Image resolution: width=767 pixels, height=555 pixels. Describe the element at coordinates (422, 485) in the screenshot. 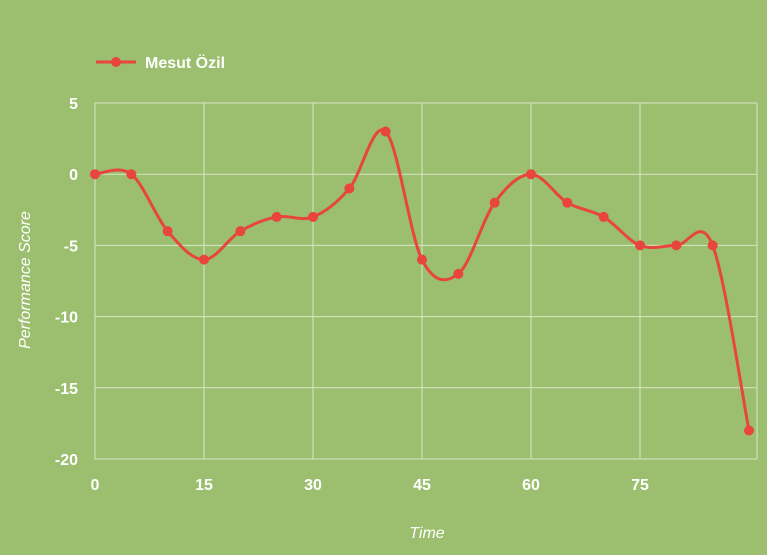

I see `x-tick-label: 45` at that location.